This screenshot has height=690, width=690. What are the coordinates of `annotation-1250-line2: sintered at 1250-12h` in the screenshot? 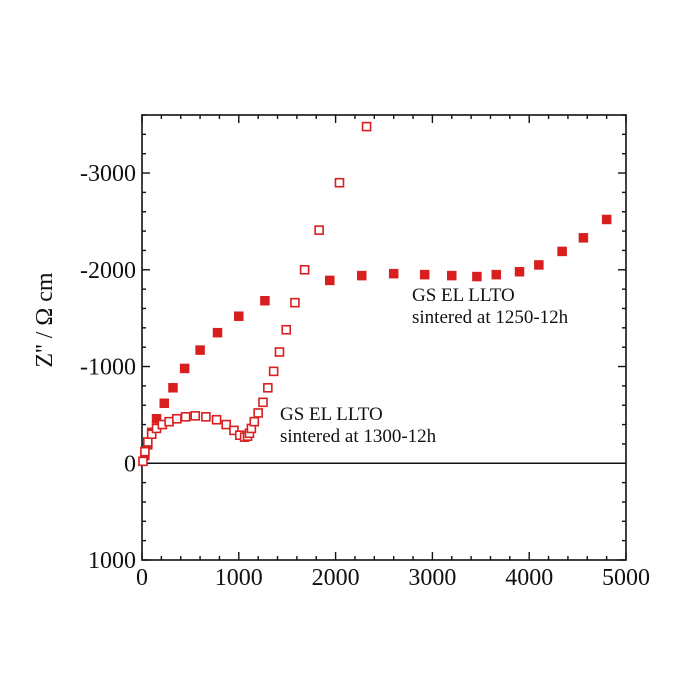 It's located at (490, 317).